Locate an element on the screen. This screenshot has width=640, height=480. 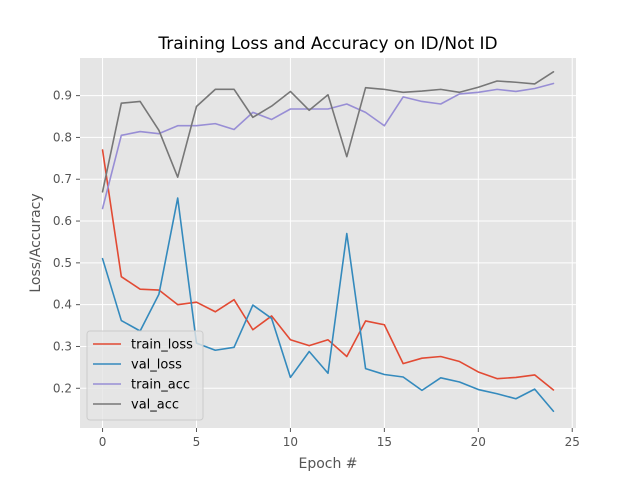
x-tick-label: 5 is located at coordinates (197, 442).